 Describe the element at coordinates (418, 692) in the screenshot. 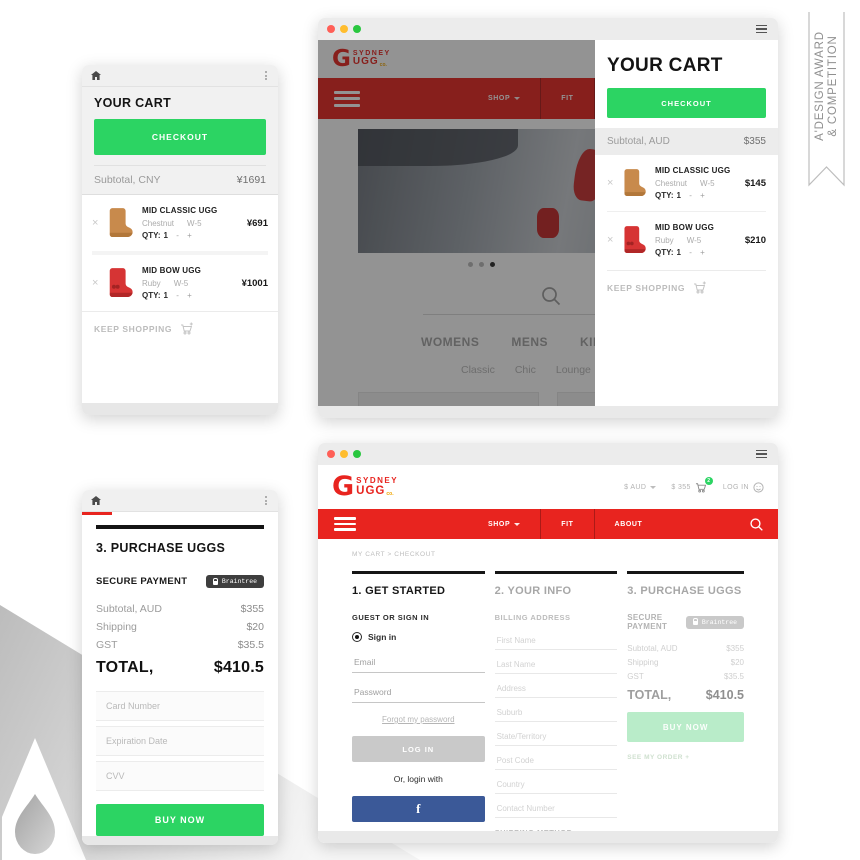

I see `password-field` at that location.